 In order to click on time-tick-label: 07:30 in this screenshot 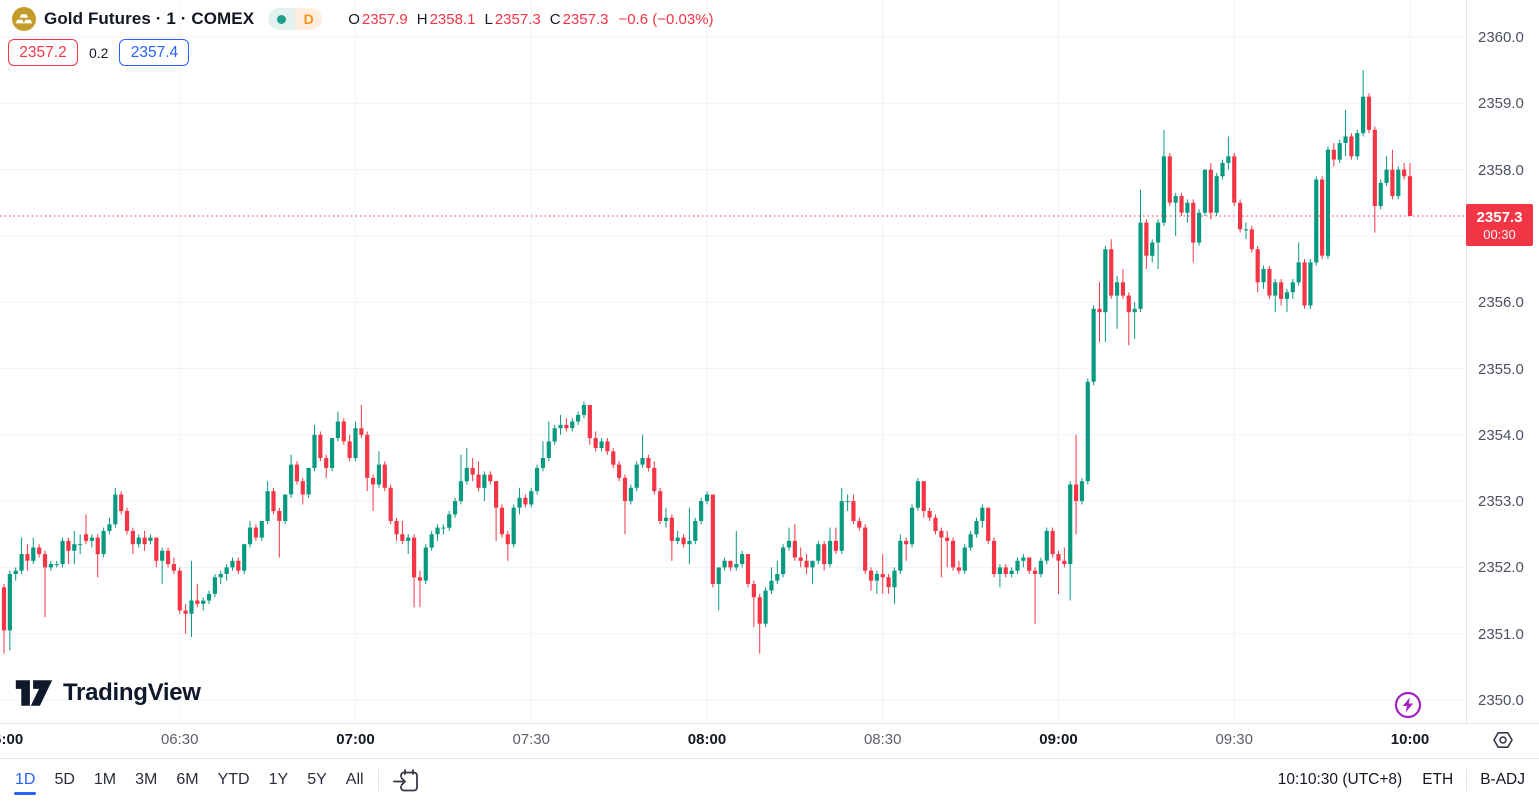, I will do `click(531, 739)`.